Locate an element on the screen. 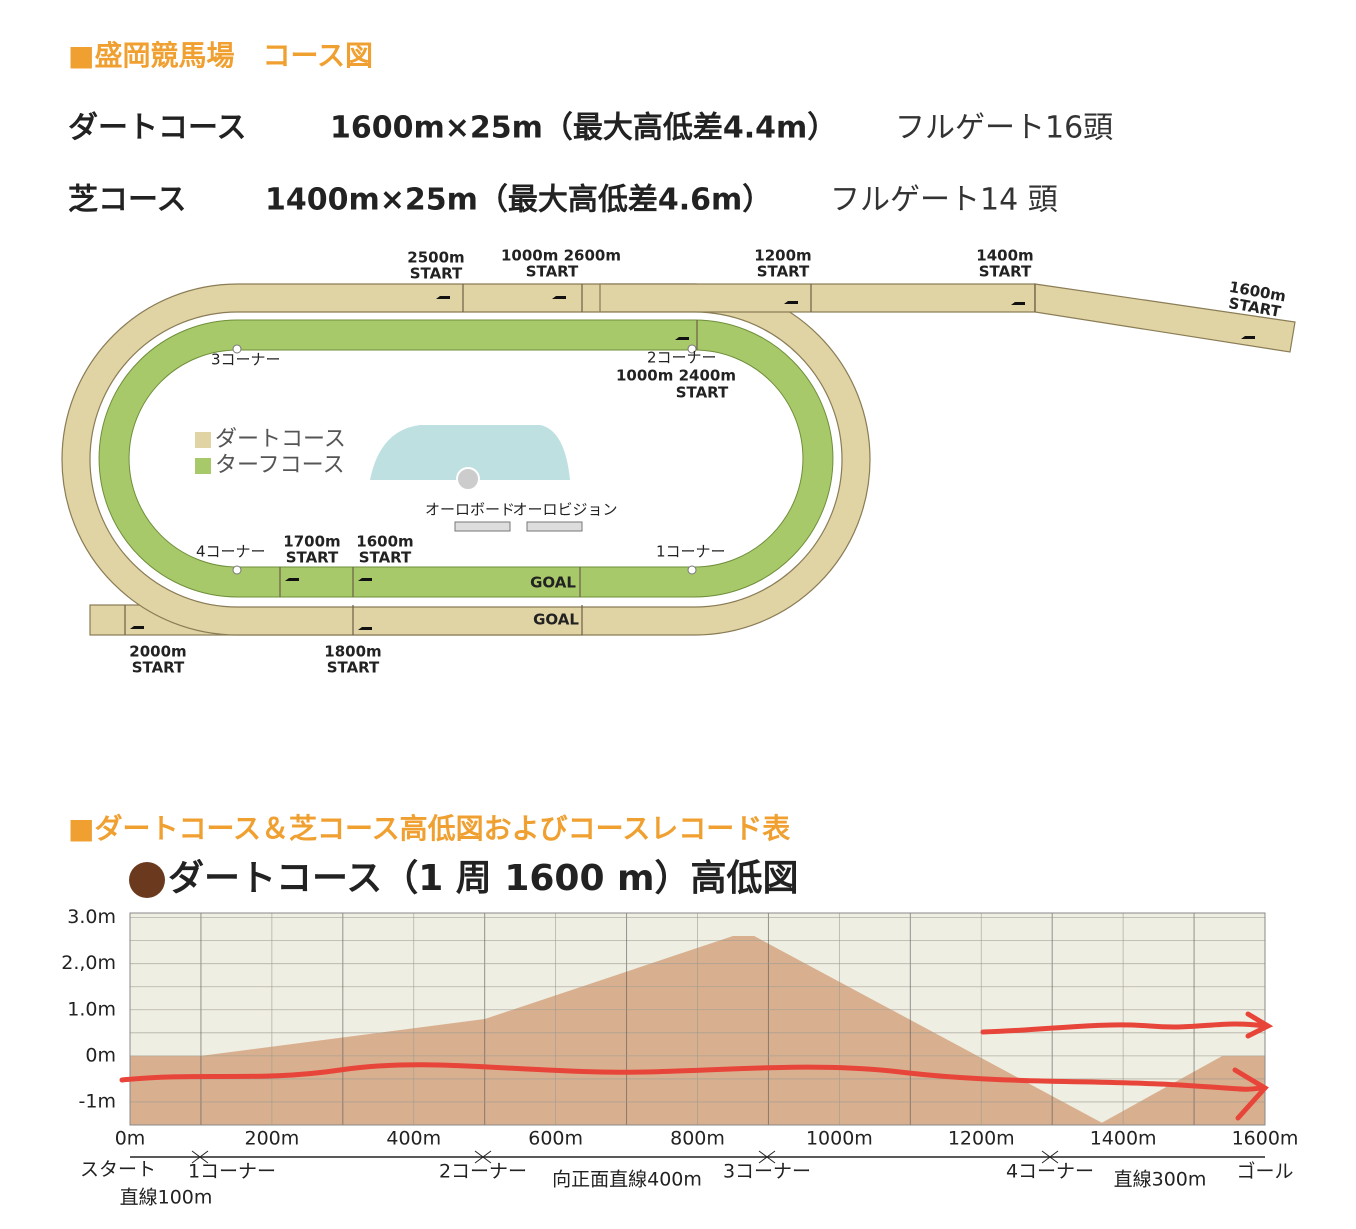 The height and width of the screenshot is (1229, 1356). label: 1000m 2400m is located at coordinates (676, 376).